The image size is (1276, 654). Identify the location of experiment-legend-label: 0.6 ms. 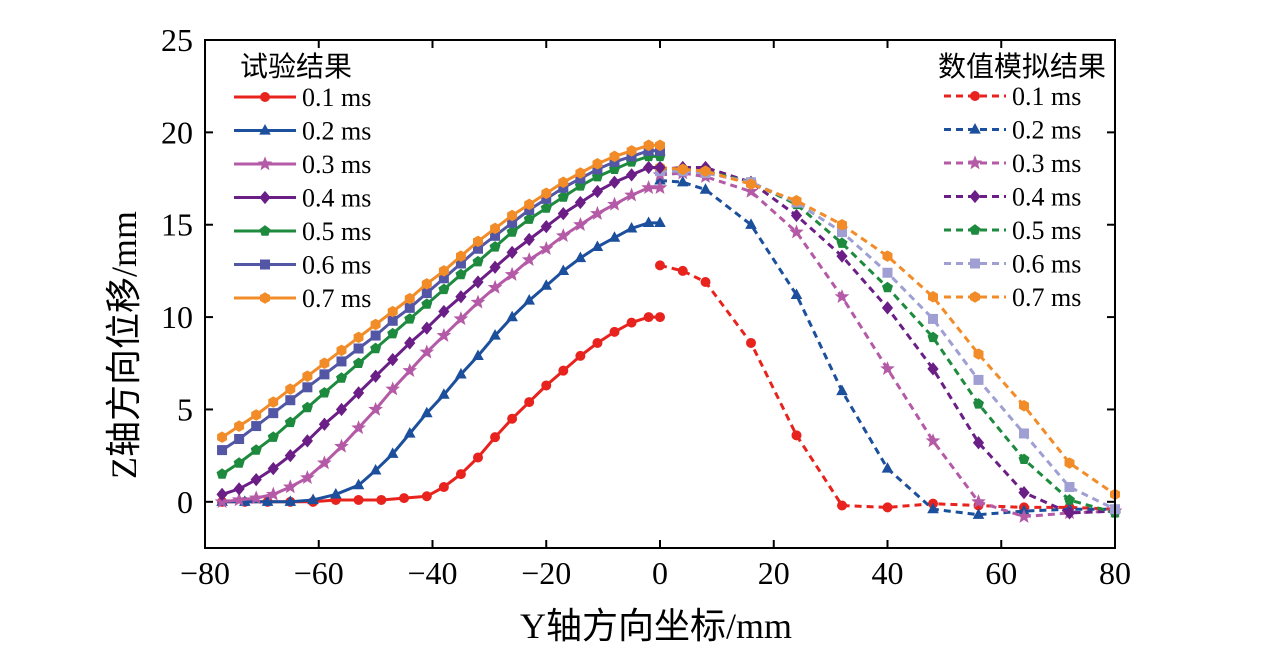
(336, 265).